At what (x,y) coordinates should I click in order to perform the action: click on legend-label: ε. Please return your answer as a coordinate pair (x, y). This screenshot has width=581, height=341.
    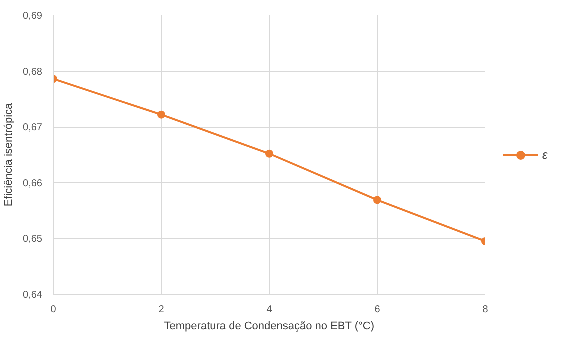
    Looking at the image, I should click on (545, 155).